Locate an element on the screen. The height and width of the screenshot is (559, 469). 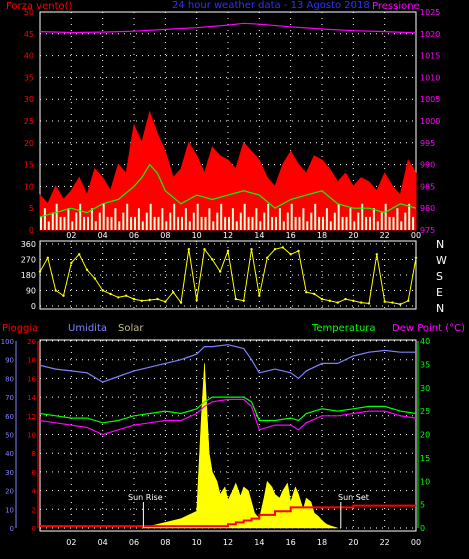
climate-x-tick: 20 is located at coordinates (353, 542).